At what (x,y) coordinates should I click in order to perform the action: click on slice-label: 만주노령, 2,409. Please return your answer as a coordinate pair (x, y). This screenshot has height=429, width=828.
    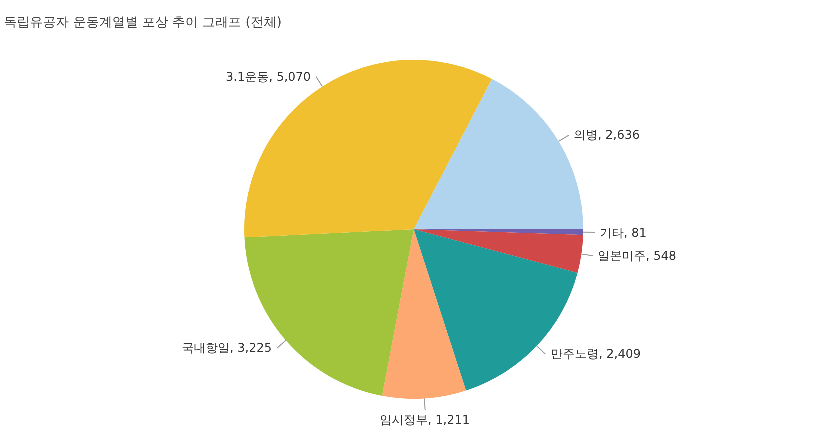
    Looking at the image, I should click on (596, 354).